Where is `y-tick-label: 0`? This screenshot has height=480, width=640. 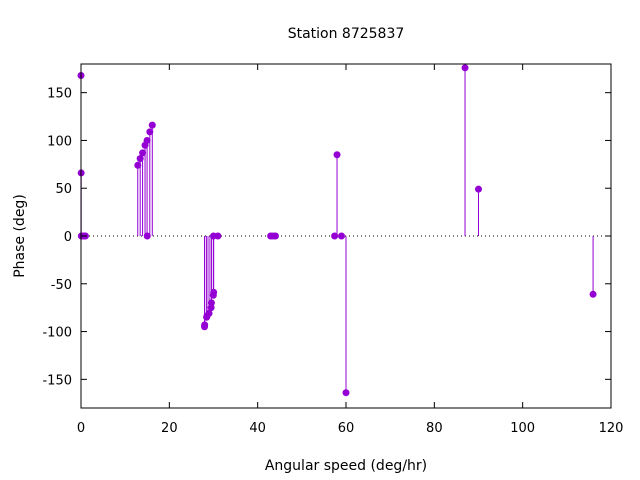 y-tick-label: 0 is located at coordinates (68, 237).